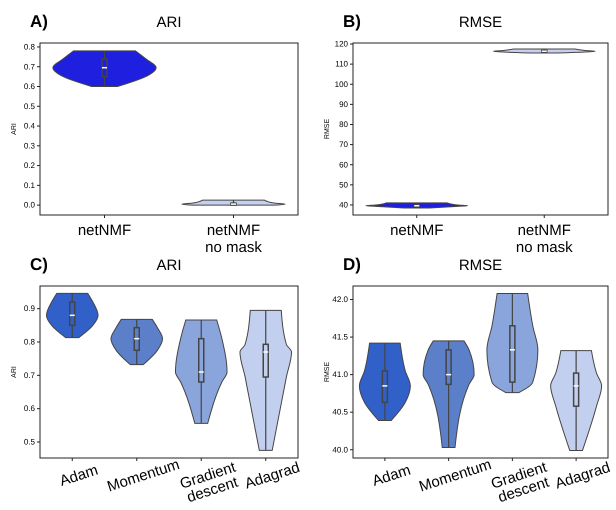 The height and width of the screenshot is (510, 616). Describe the element at coordinates (344, 205) in the screenshot. I see `y-tick-label: 40` at that location.